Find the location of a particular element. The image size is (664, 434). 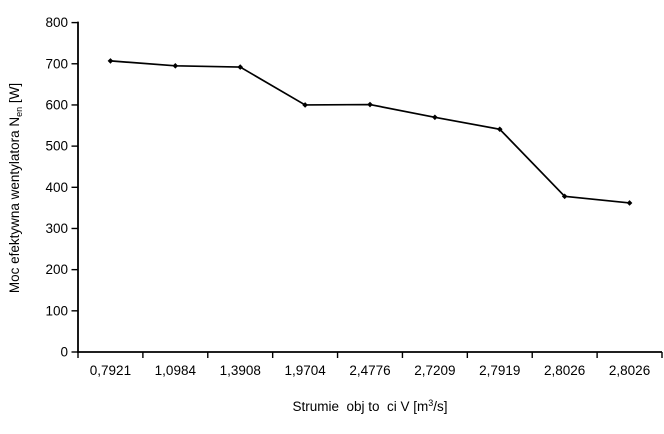

x-tick-label: 1,3908 is located at coordinates (240, 370).